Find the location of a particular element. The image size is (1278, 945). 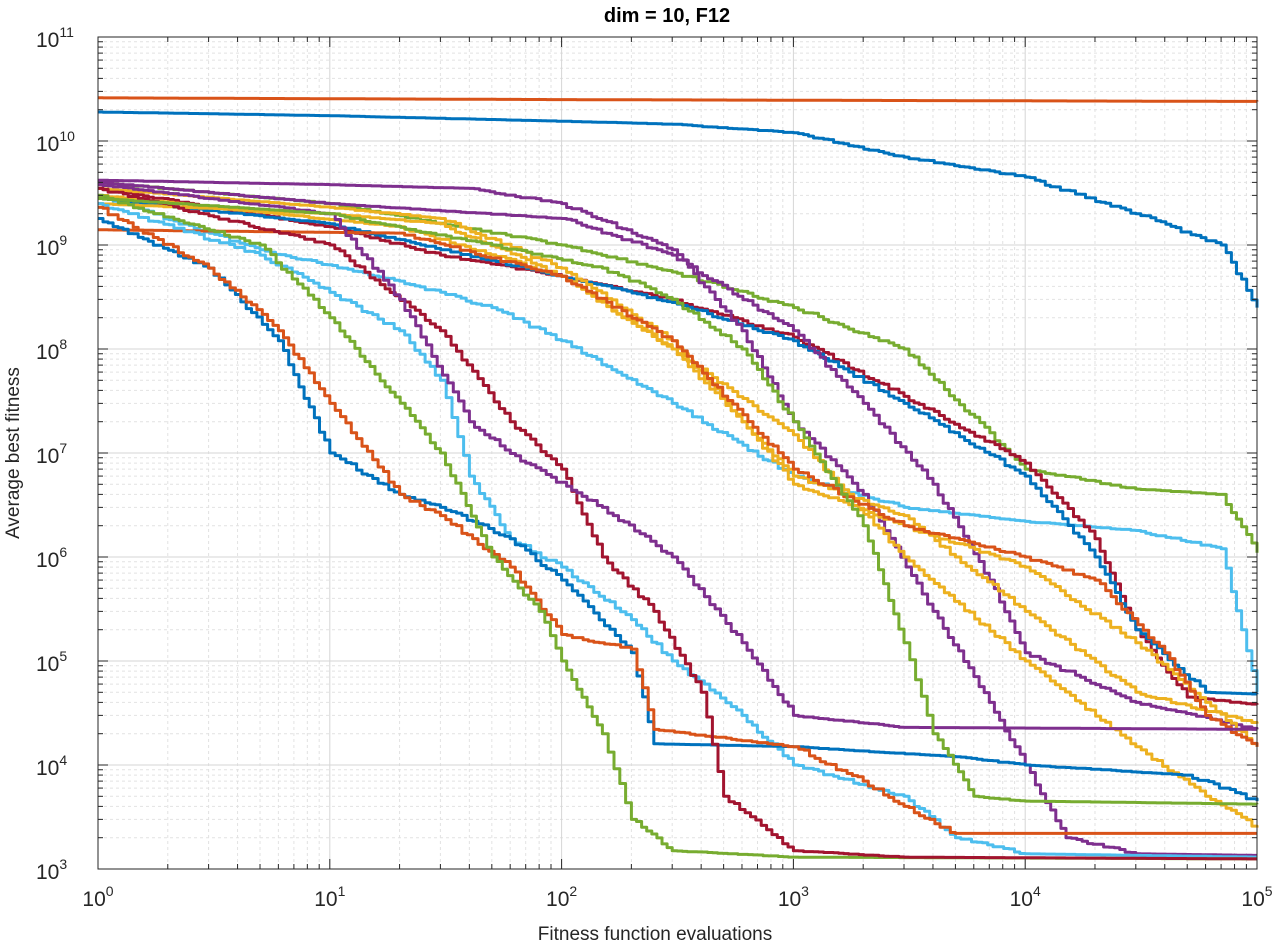

y-tick-label: 10⁴ is located at coordinates (51, 766).